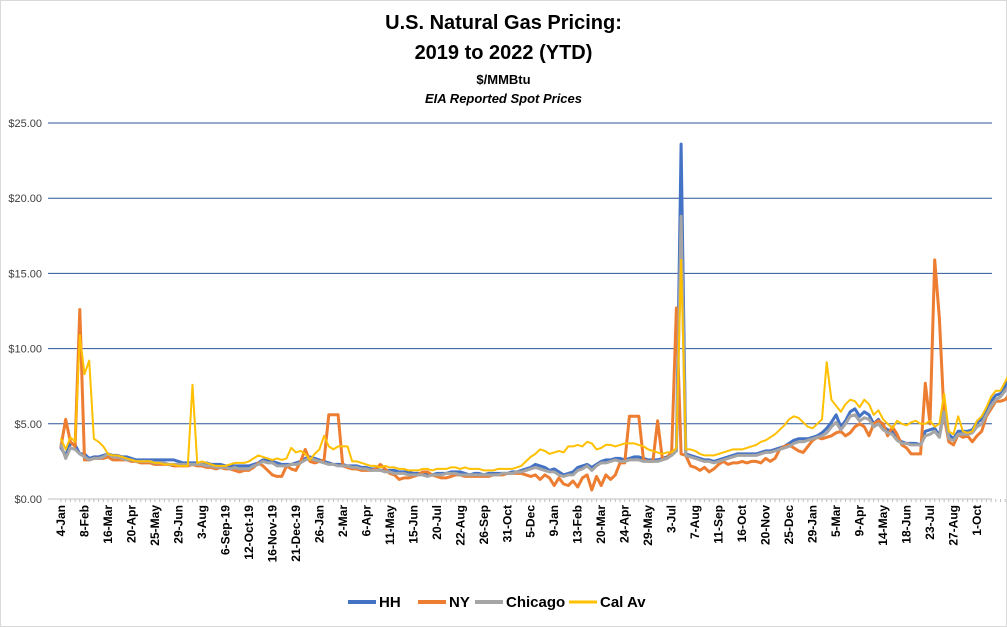 The width and height of the screenshot is (1007, 627). What do you see at coordinates (719, 524) in the screenshot?
I see `x-tick-label: 11-Sep` at bounding box center [719, 524].